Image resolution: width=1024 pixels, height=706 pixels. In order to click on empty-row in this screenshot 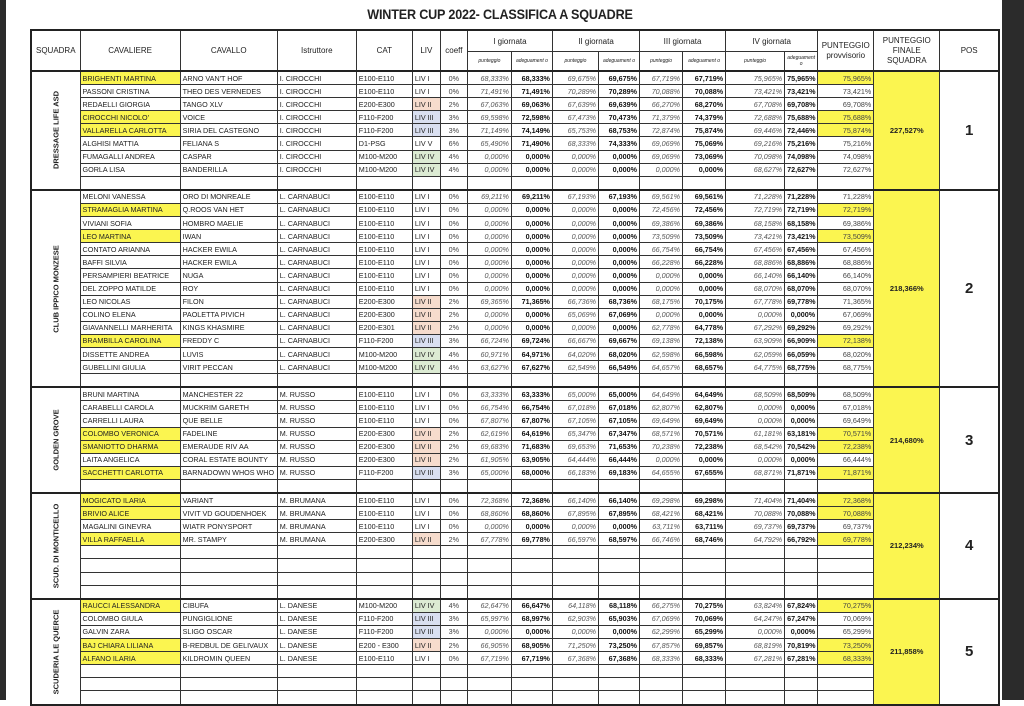, I will do `click(515, 592)`.